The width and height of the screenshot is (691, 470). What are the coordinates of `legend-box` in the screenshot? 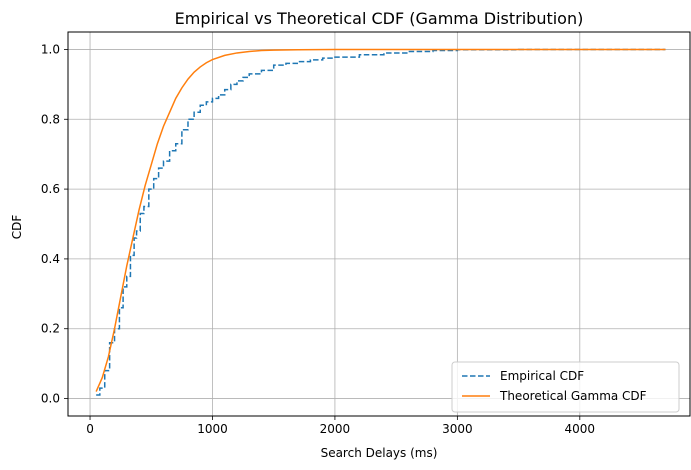 It's located at (565, 387).